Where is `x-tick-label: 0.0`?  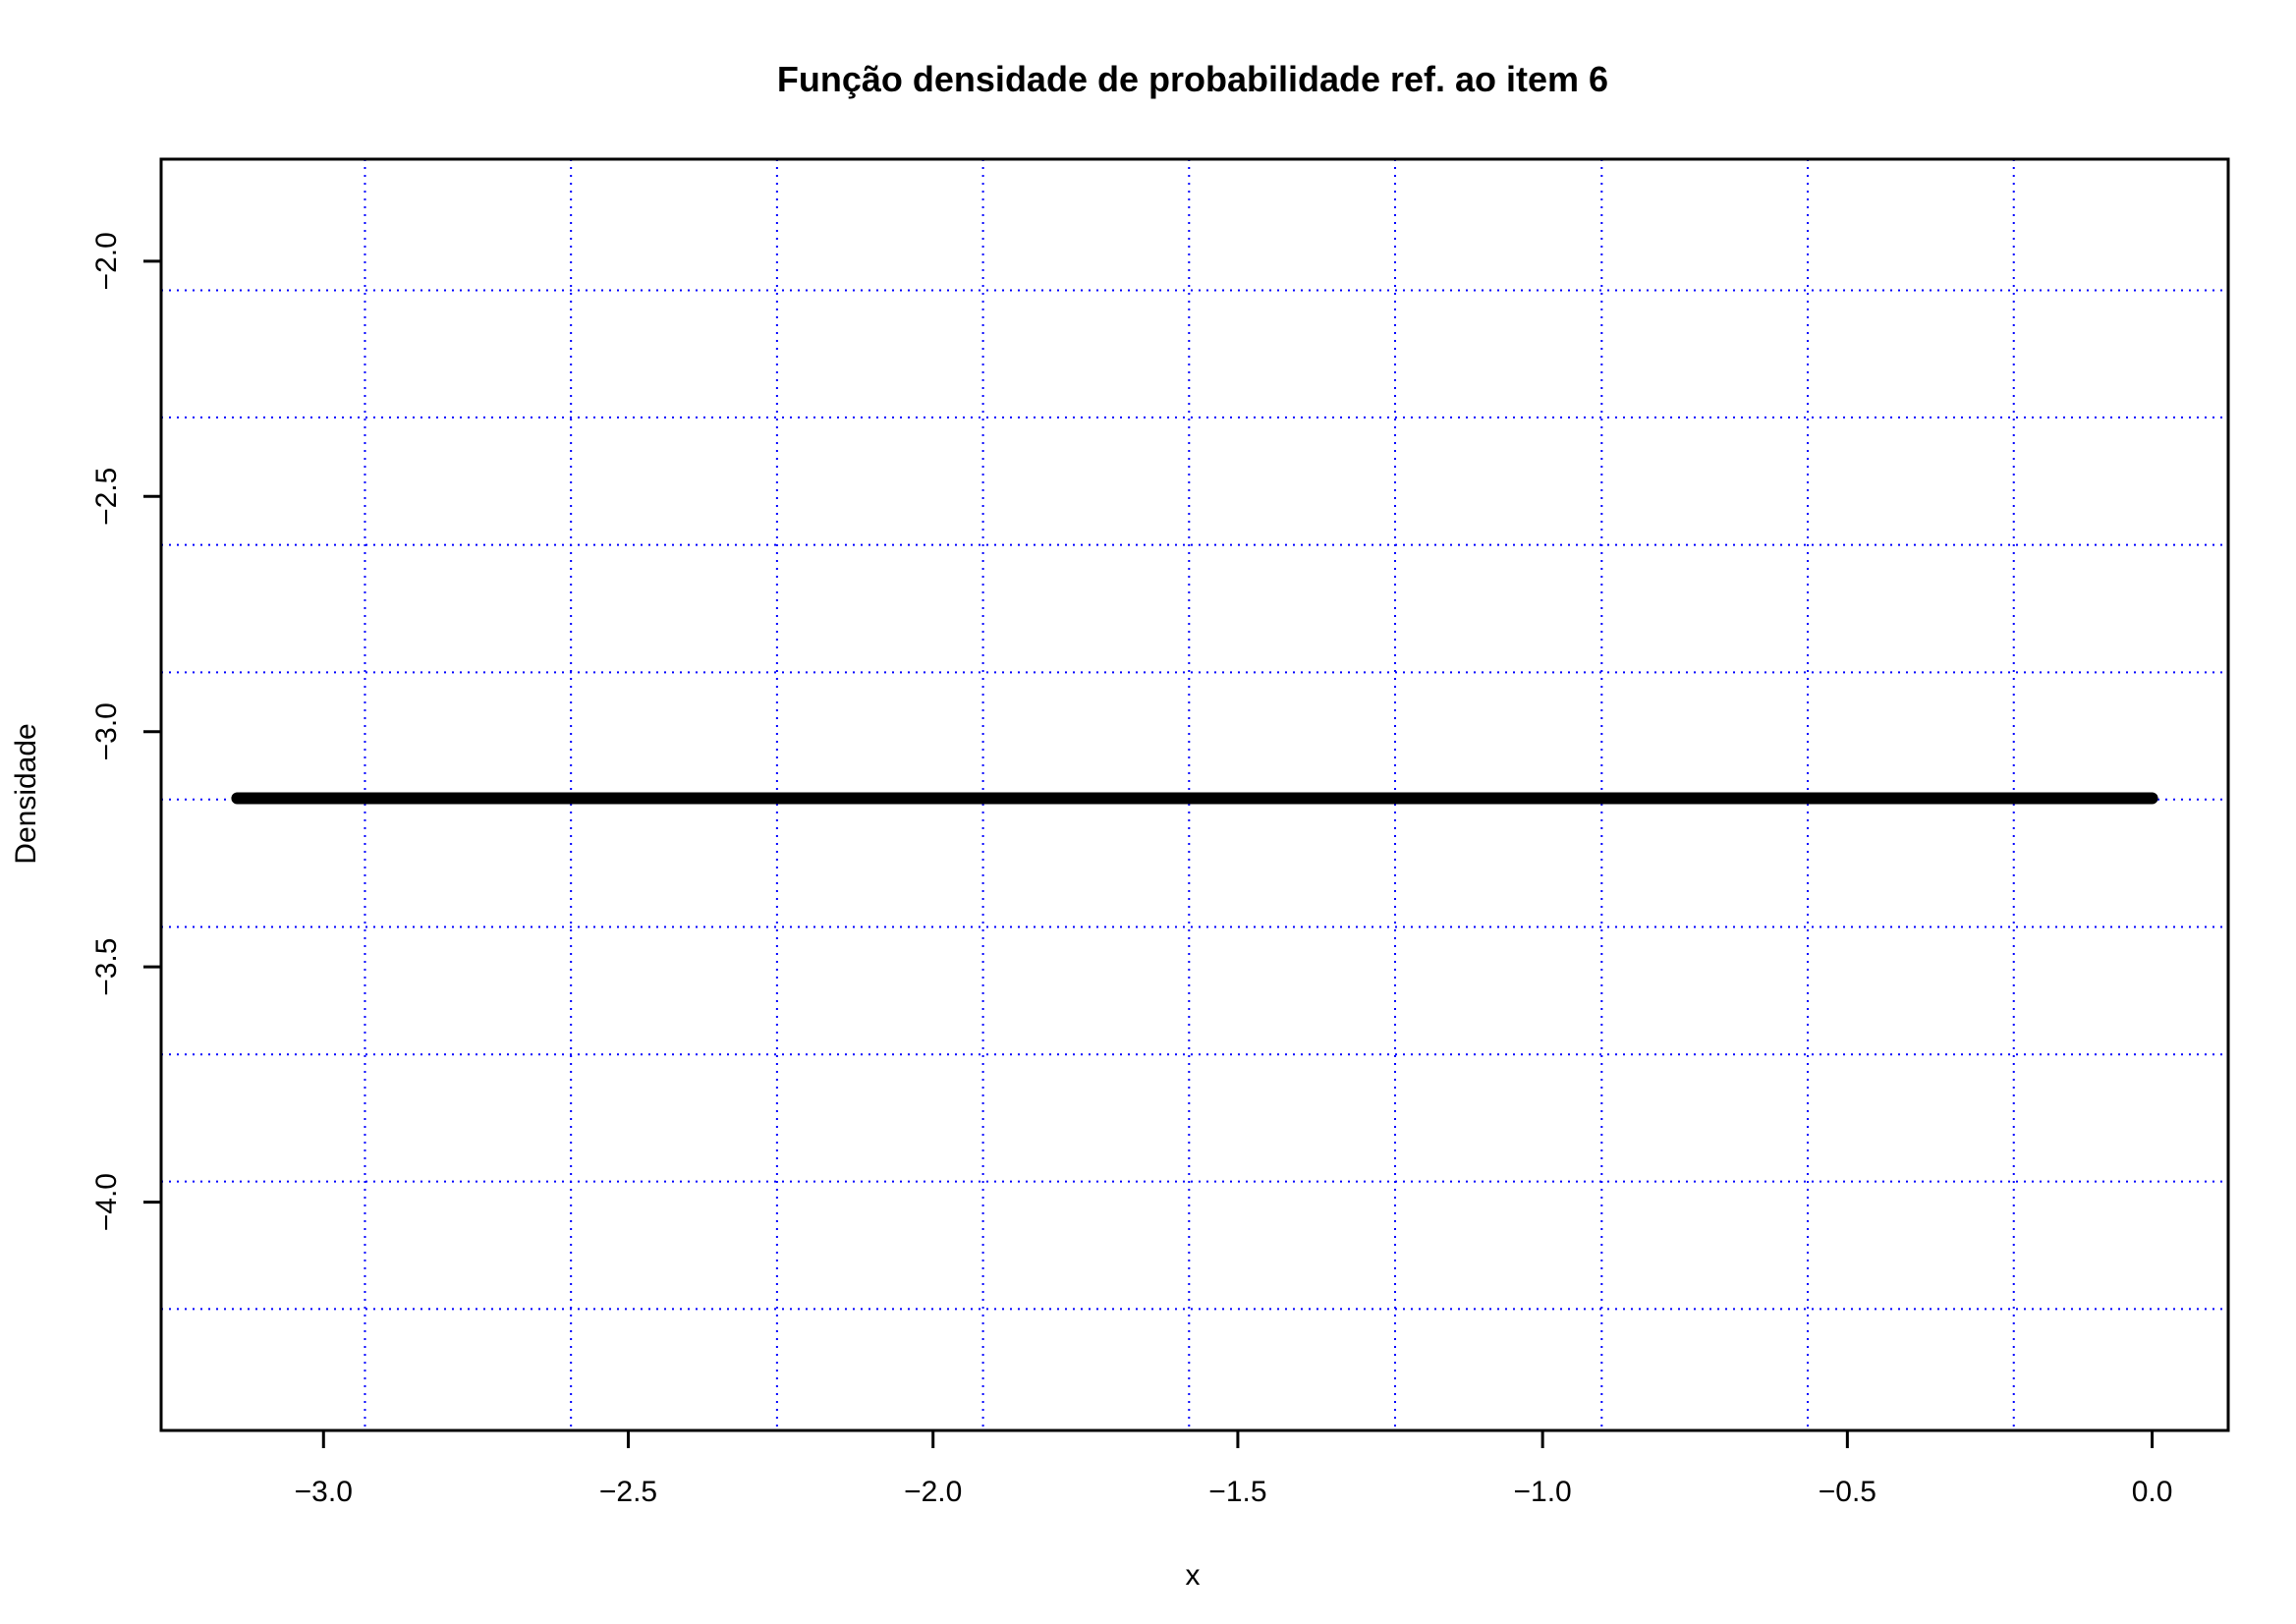
x-tick-label: 0.0 is located at coordinates (2152, 1492).